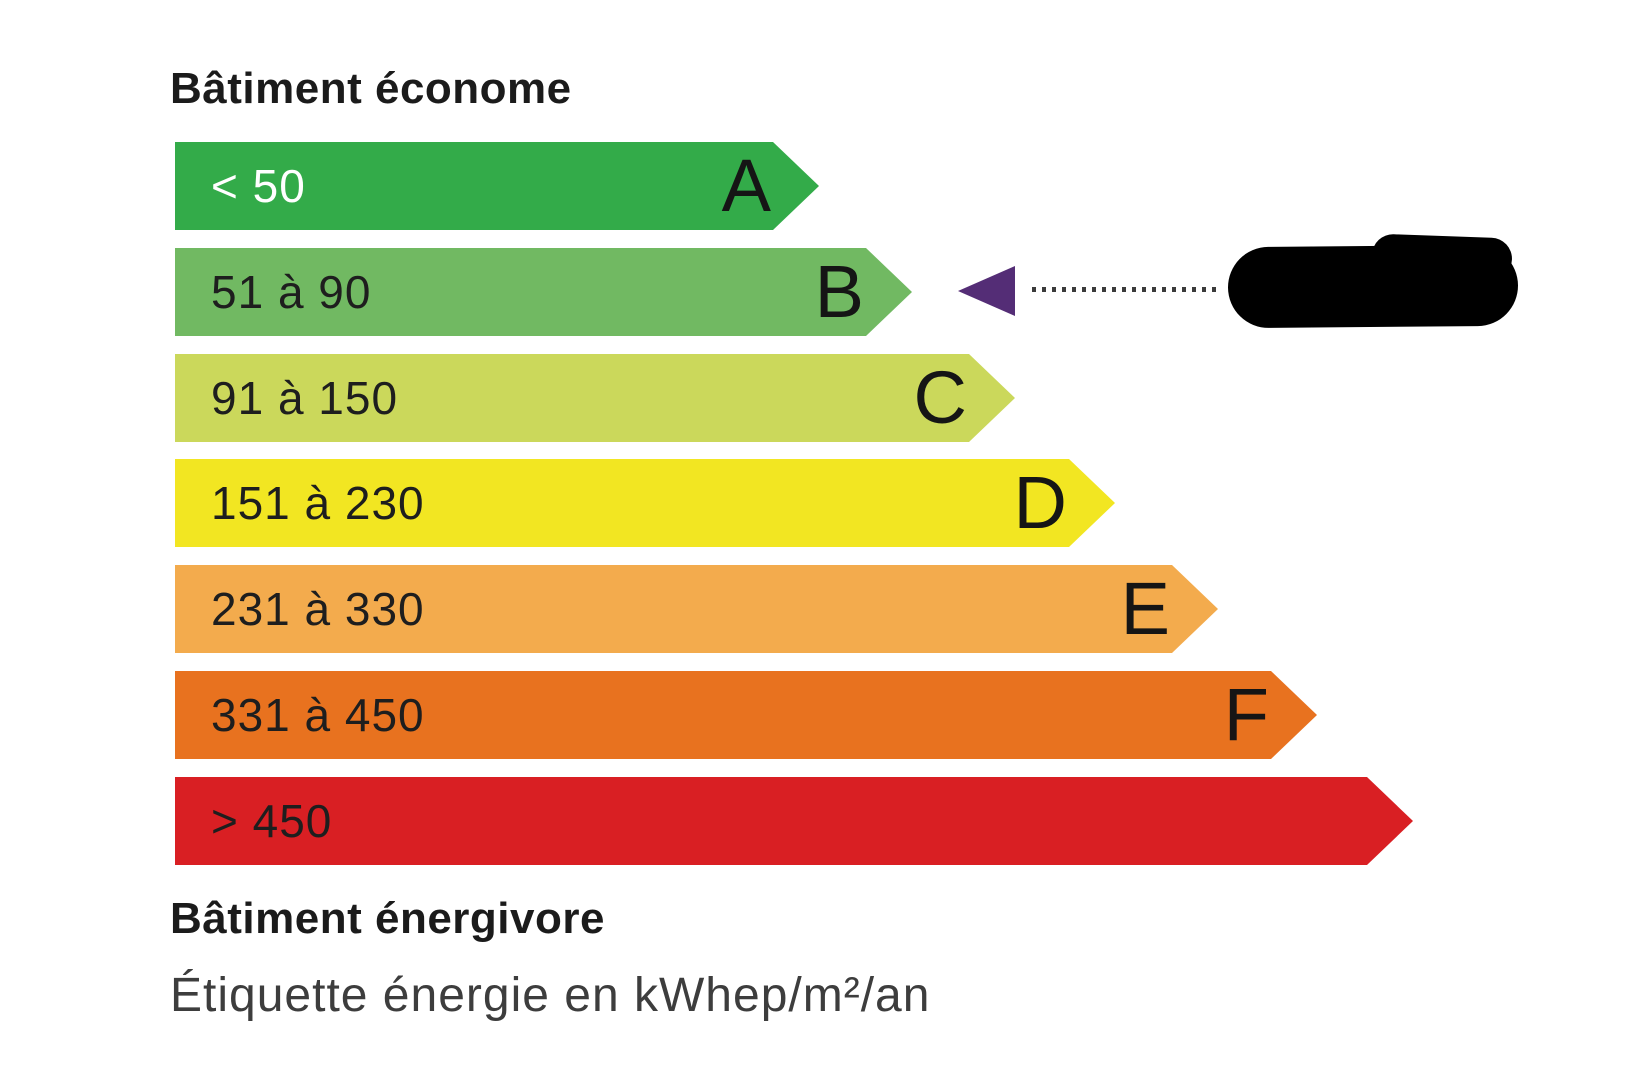 This screenshot has width=1633, height=1080. Describe the element at coordinates (794, 821) in the screenshot. I see `energy-class-bar-g: > 450` at that location.